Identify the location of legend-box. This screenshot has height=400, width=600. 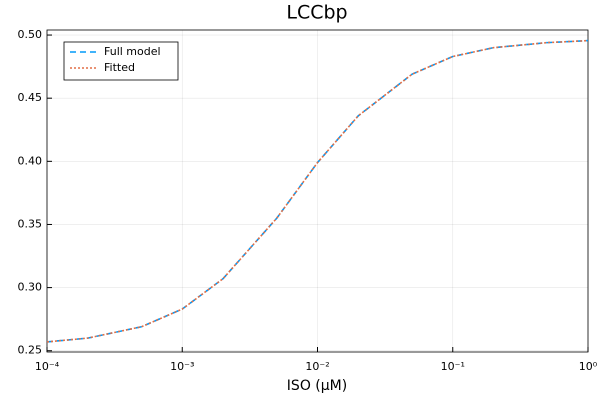
(121, 61).